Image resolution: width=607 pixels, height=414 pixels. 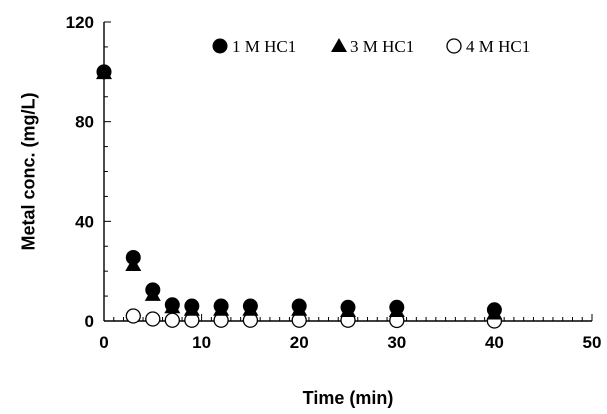 What do you see at coordinates (382, 46) in the screenshot?
I see `legend-label: 3 M HC1` at bounding box center [382, 46].